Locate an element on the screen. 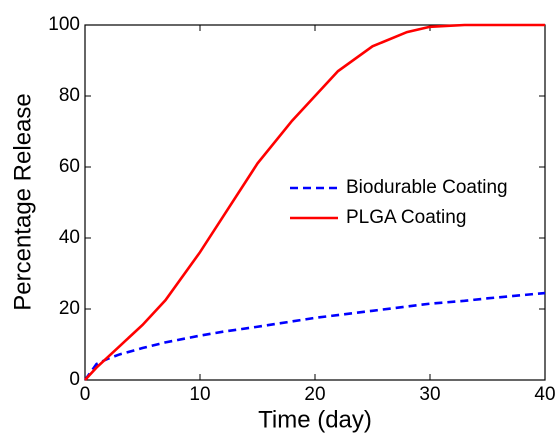 The image size is (560, 435). x-tick-label: 0 is located at coordinates (85, 394).